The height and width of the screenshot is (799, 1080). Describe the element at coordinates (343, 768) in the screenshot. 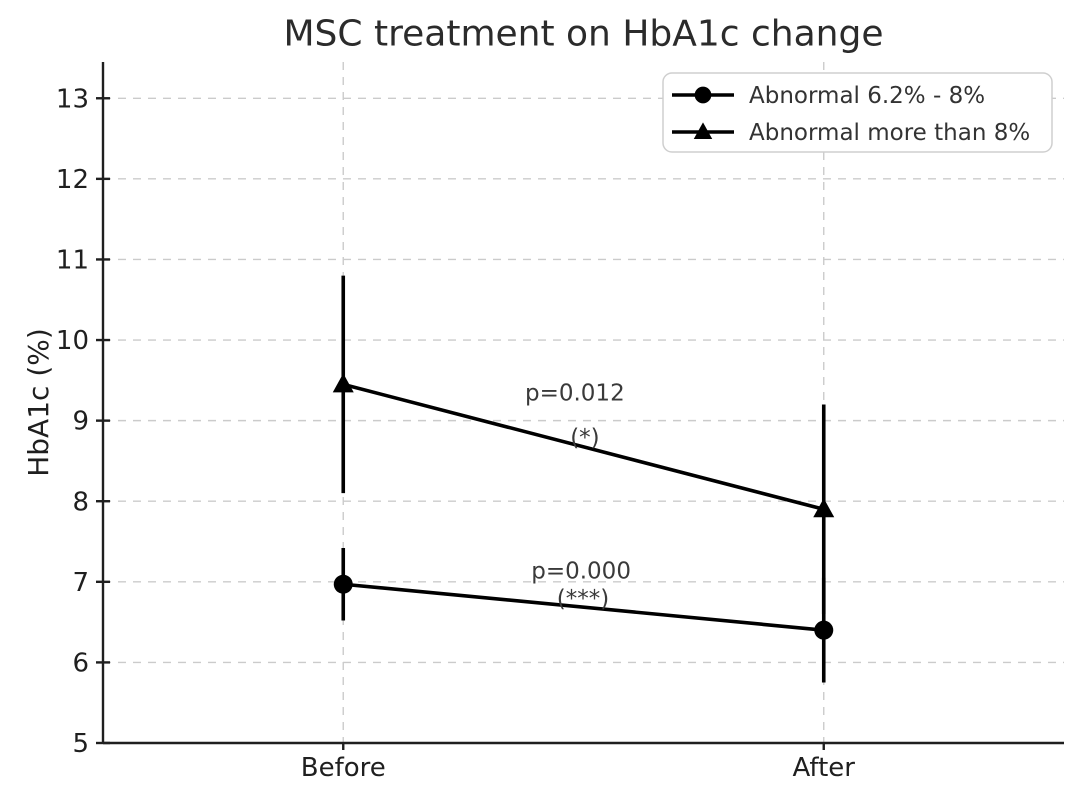

I see `x-tick-label: Before` at that location.